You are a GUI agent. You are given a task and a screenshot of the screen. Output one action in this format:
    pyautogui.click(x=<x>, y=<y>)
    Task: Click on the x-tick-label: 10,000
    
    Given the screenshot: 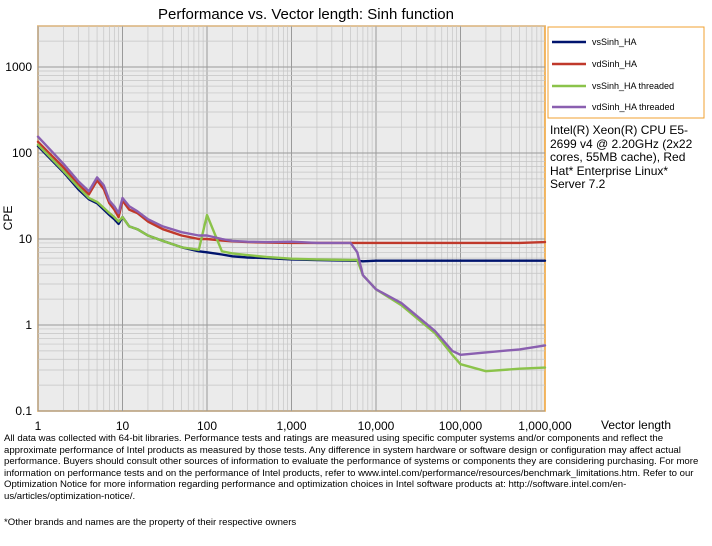 What is the action you would take?
    pyautogui.click(x=376, y=425)
    